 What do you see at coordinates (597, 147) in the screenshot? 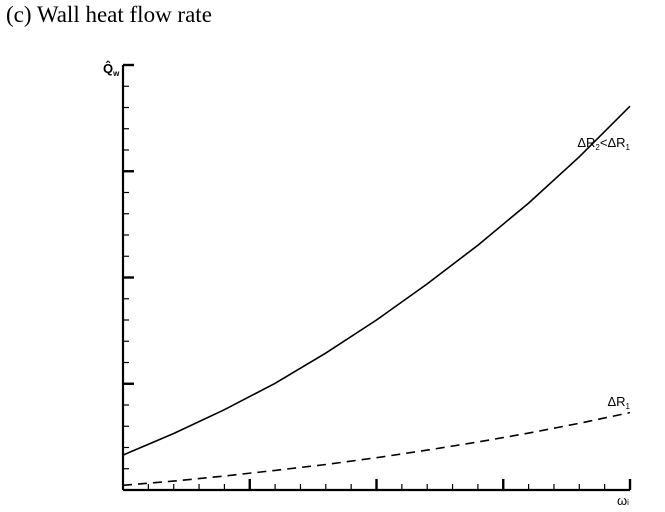
I see `label-subscript: 2` at bounding box center [597, 147].